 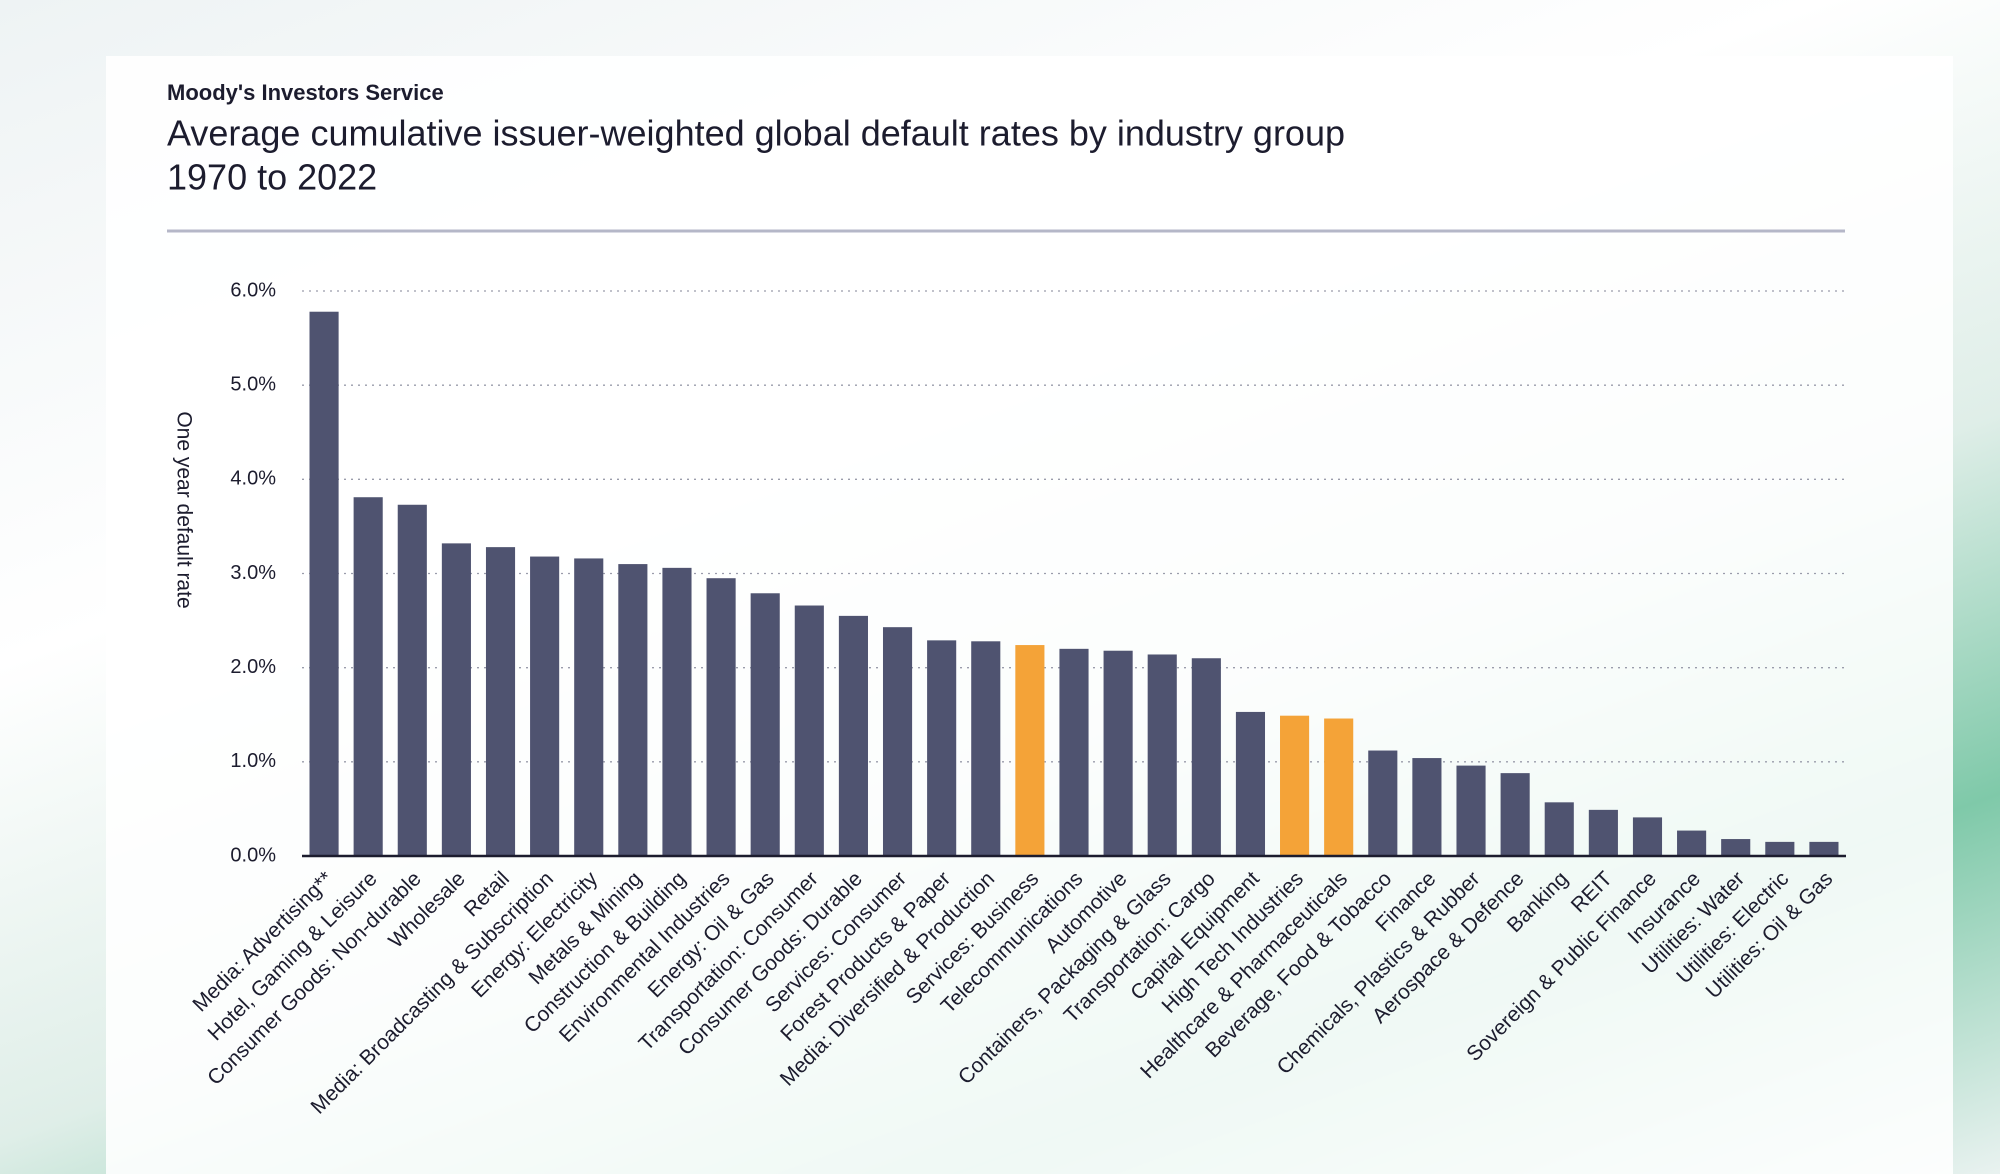 What do you see at coordinates (253, 855) in the screenshot?
I see `y-tick-label: 0.0%` at bounding box center [253, 855].